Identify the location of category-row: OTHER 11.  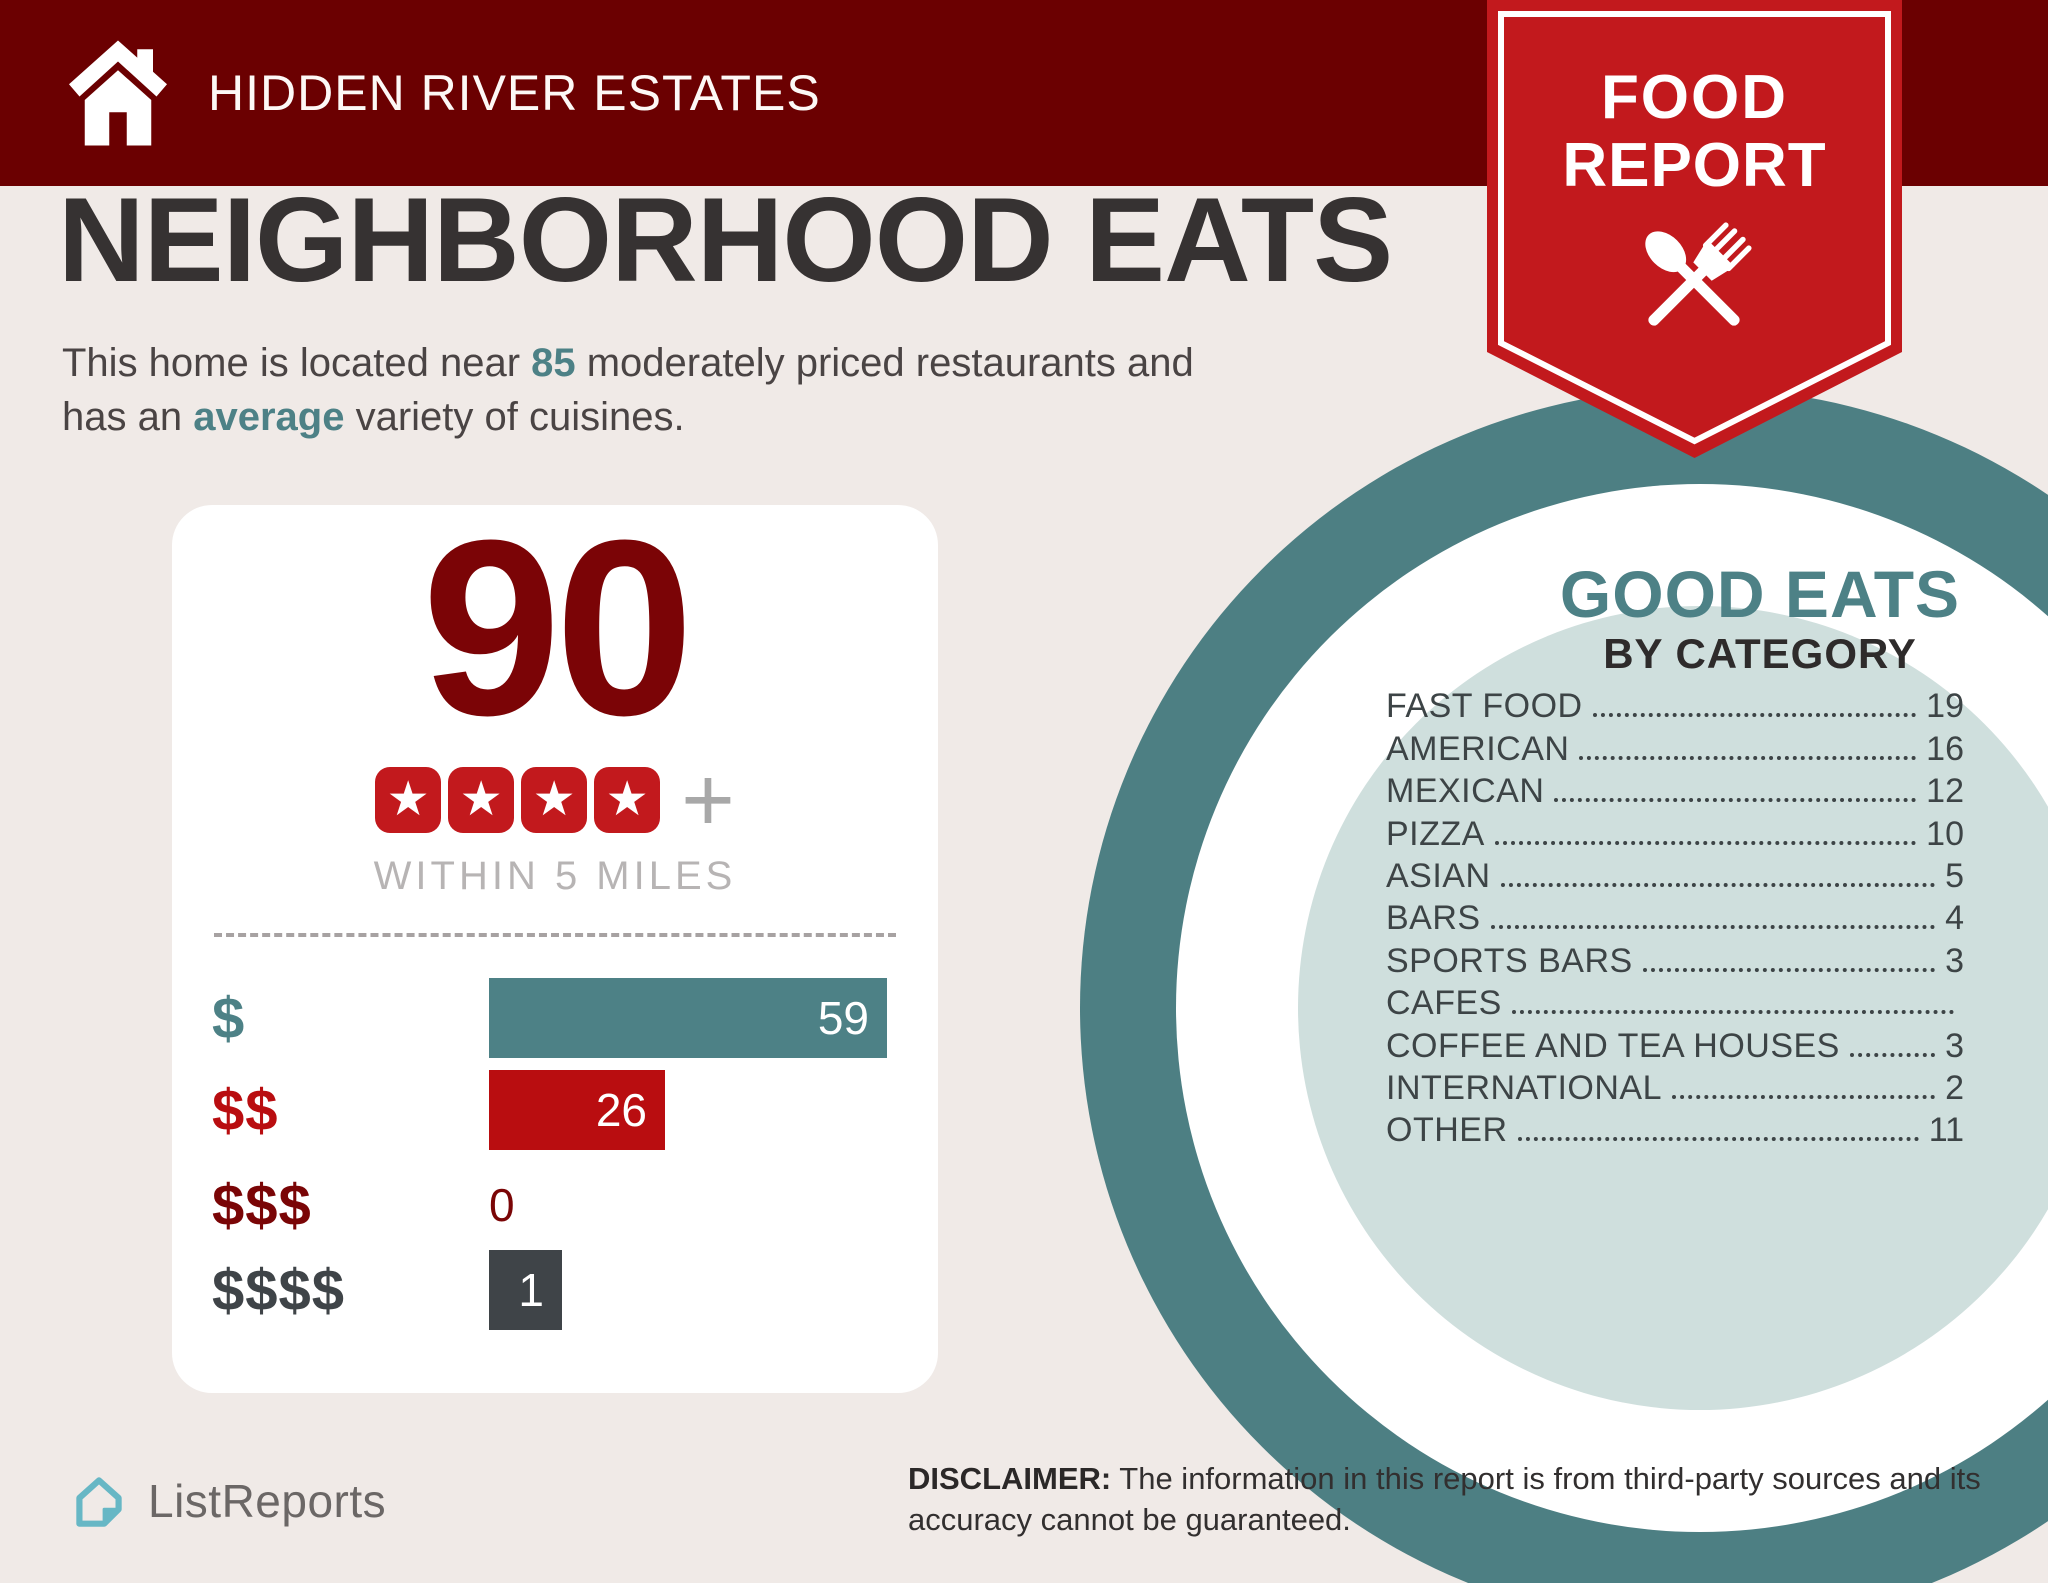
(1675, 1129).